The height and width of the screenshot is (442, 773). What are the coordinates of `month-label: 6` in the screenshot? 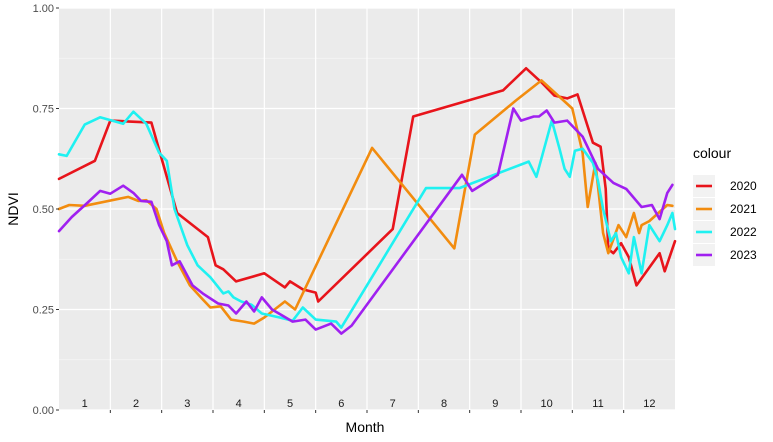 It's located at (341, 404).